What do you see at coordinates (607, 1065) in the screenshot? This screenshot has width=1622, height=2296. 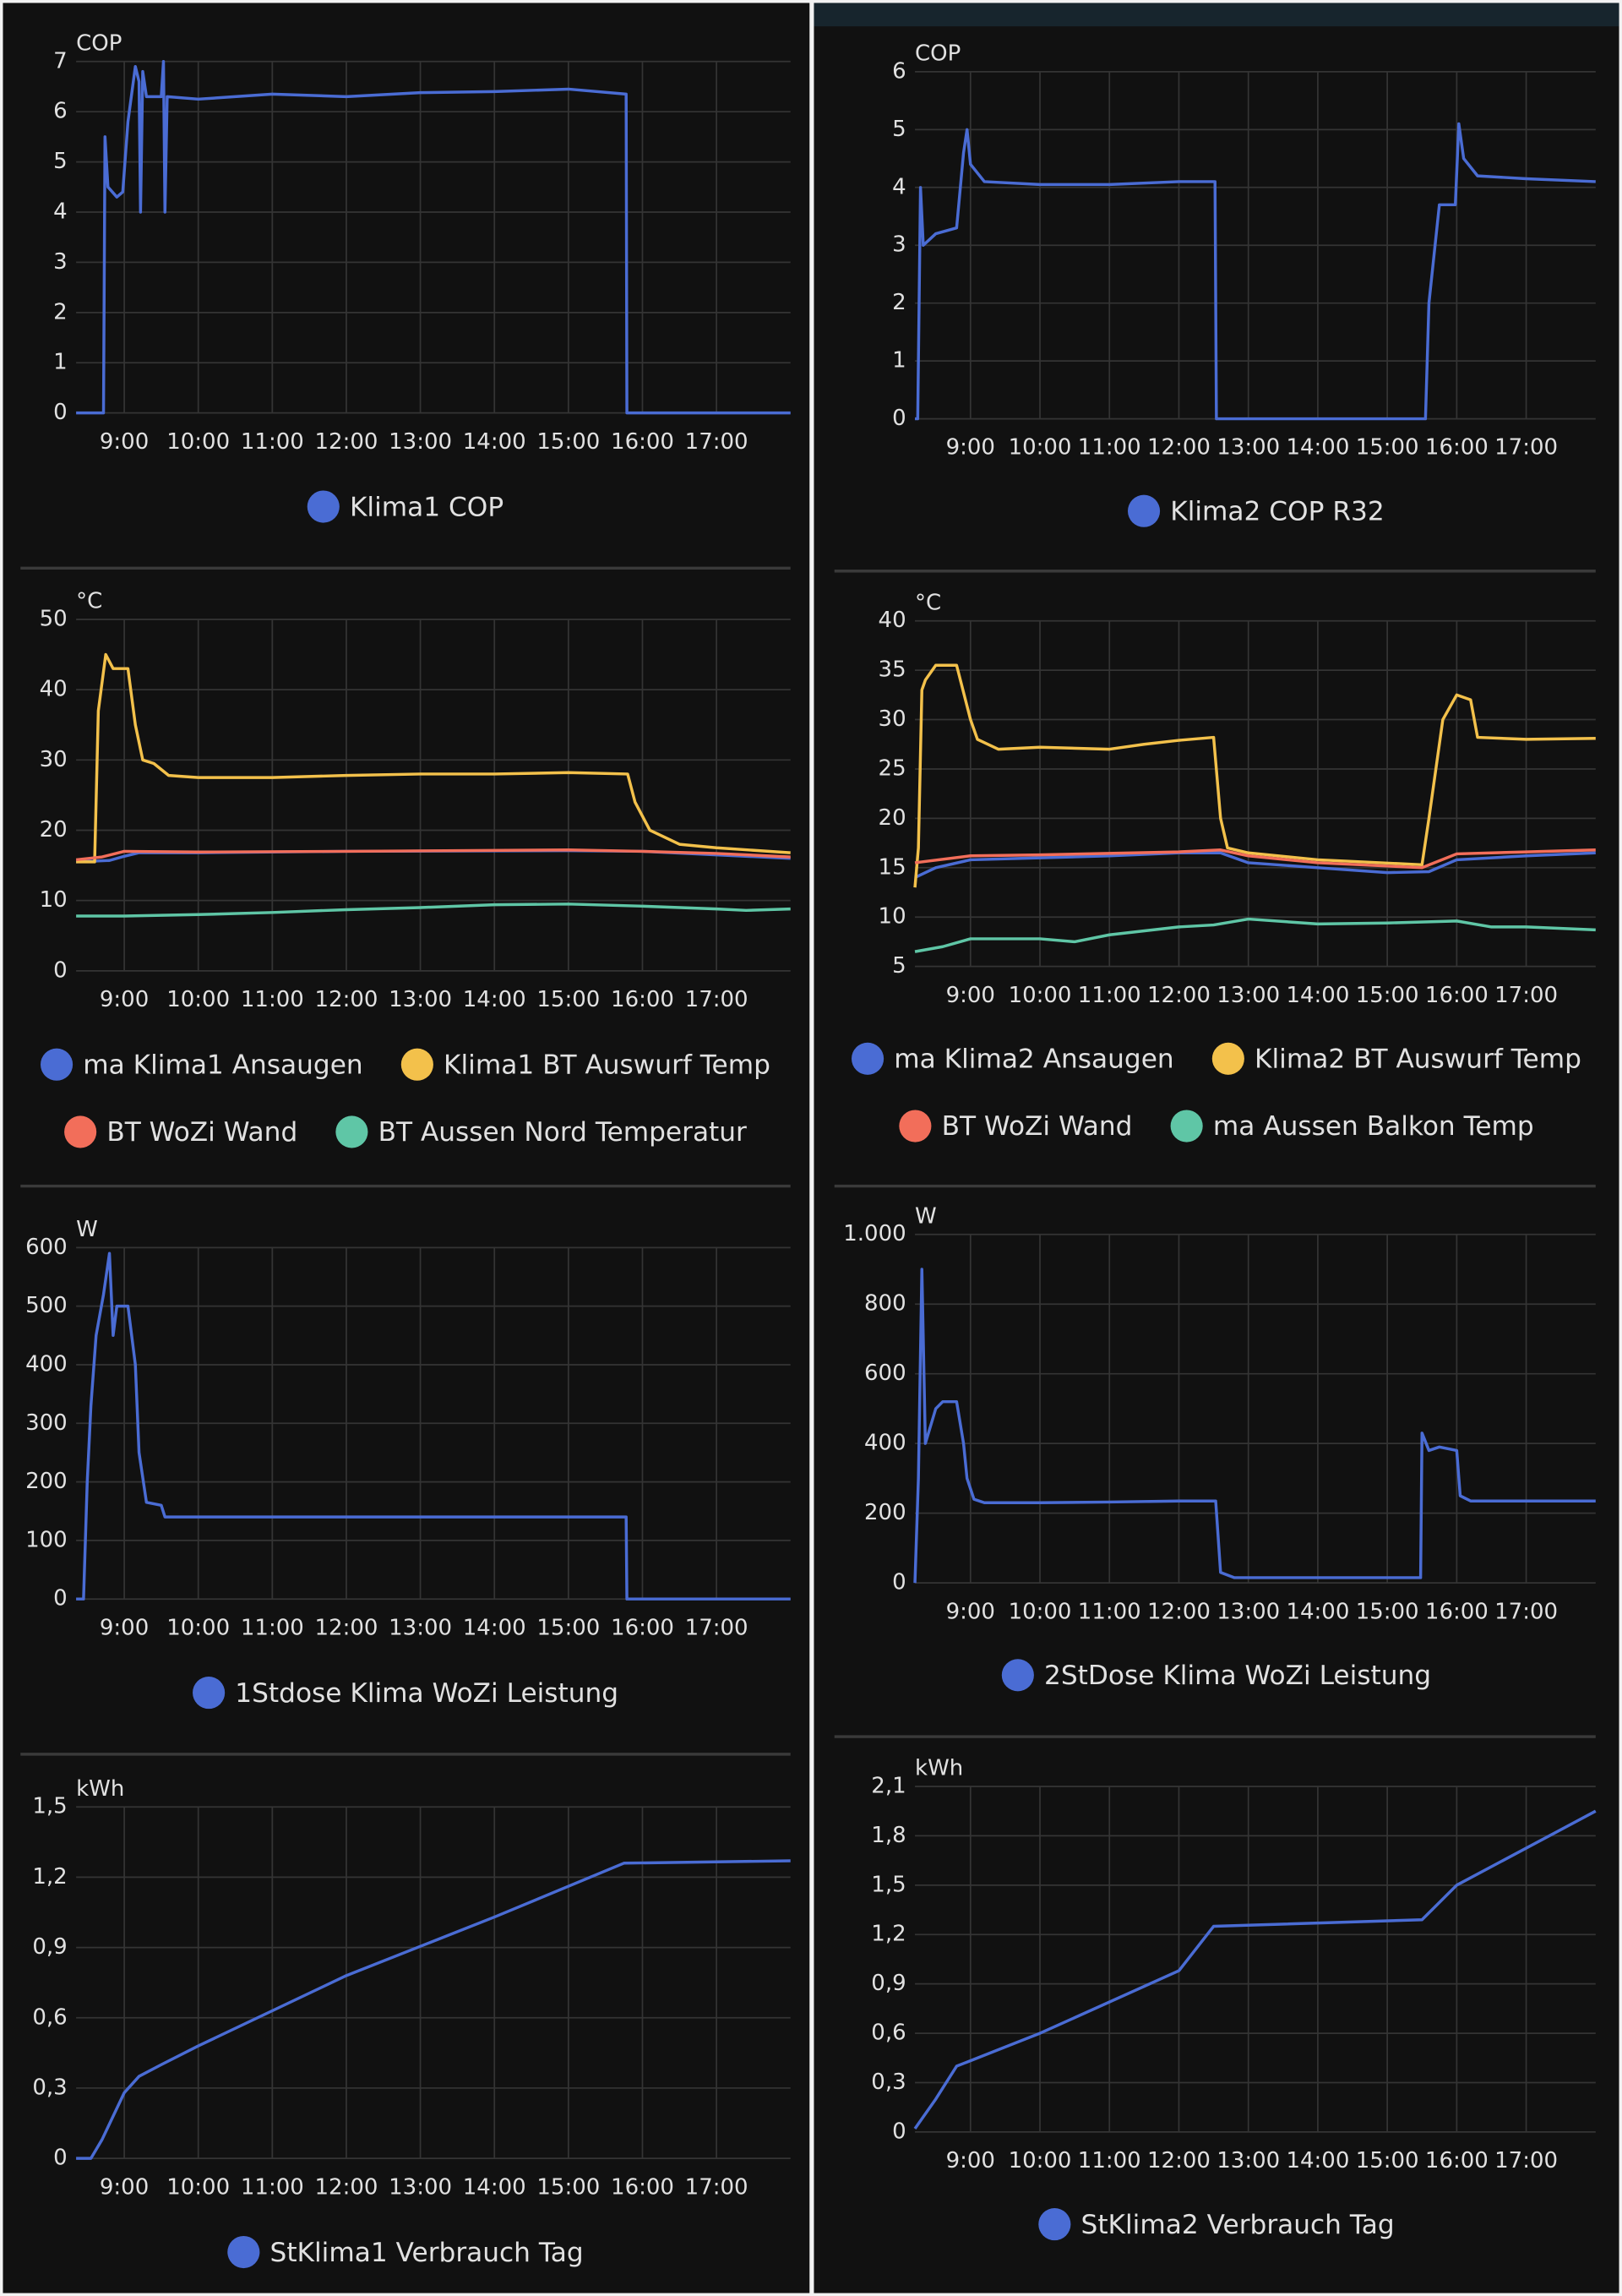 I see `legend-label: Klima1 BT Auswurf Temp` at bounding box center [607, 1065].